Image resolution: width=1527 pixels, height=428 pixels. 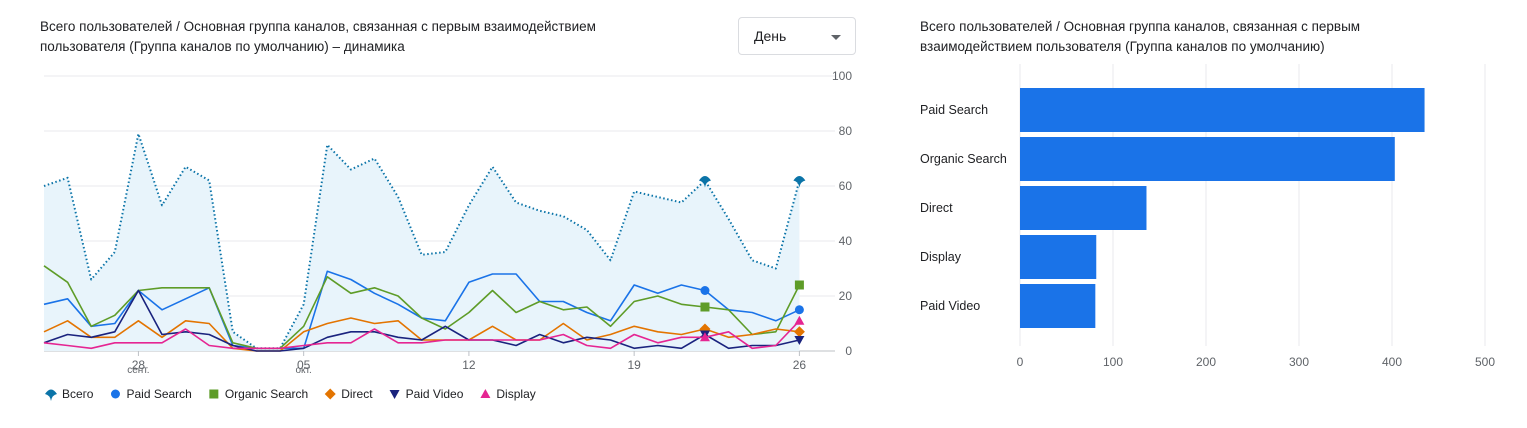 I want to click on legend-item-total: Всего, so click(x=69, y=394).